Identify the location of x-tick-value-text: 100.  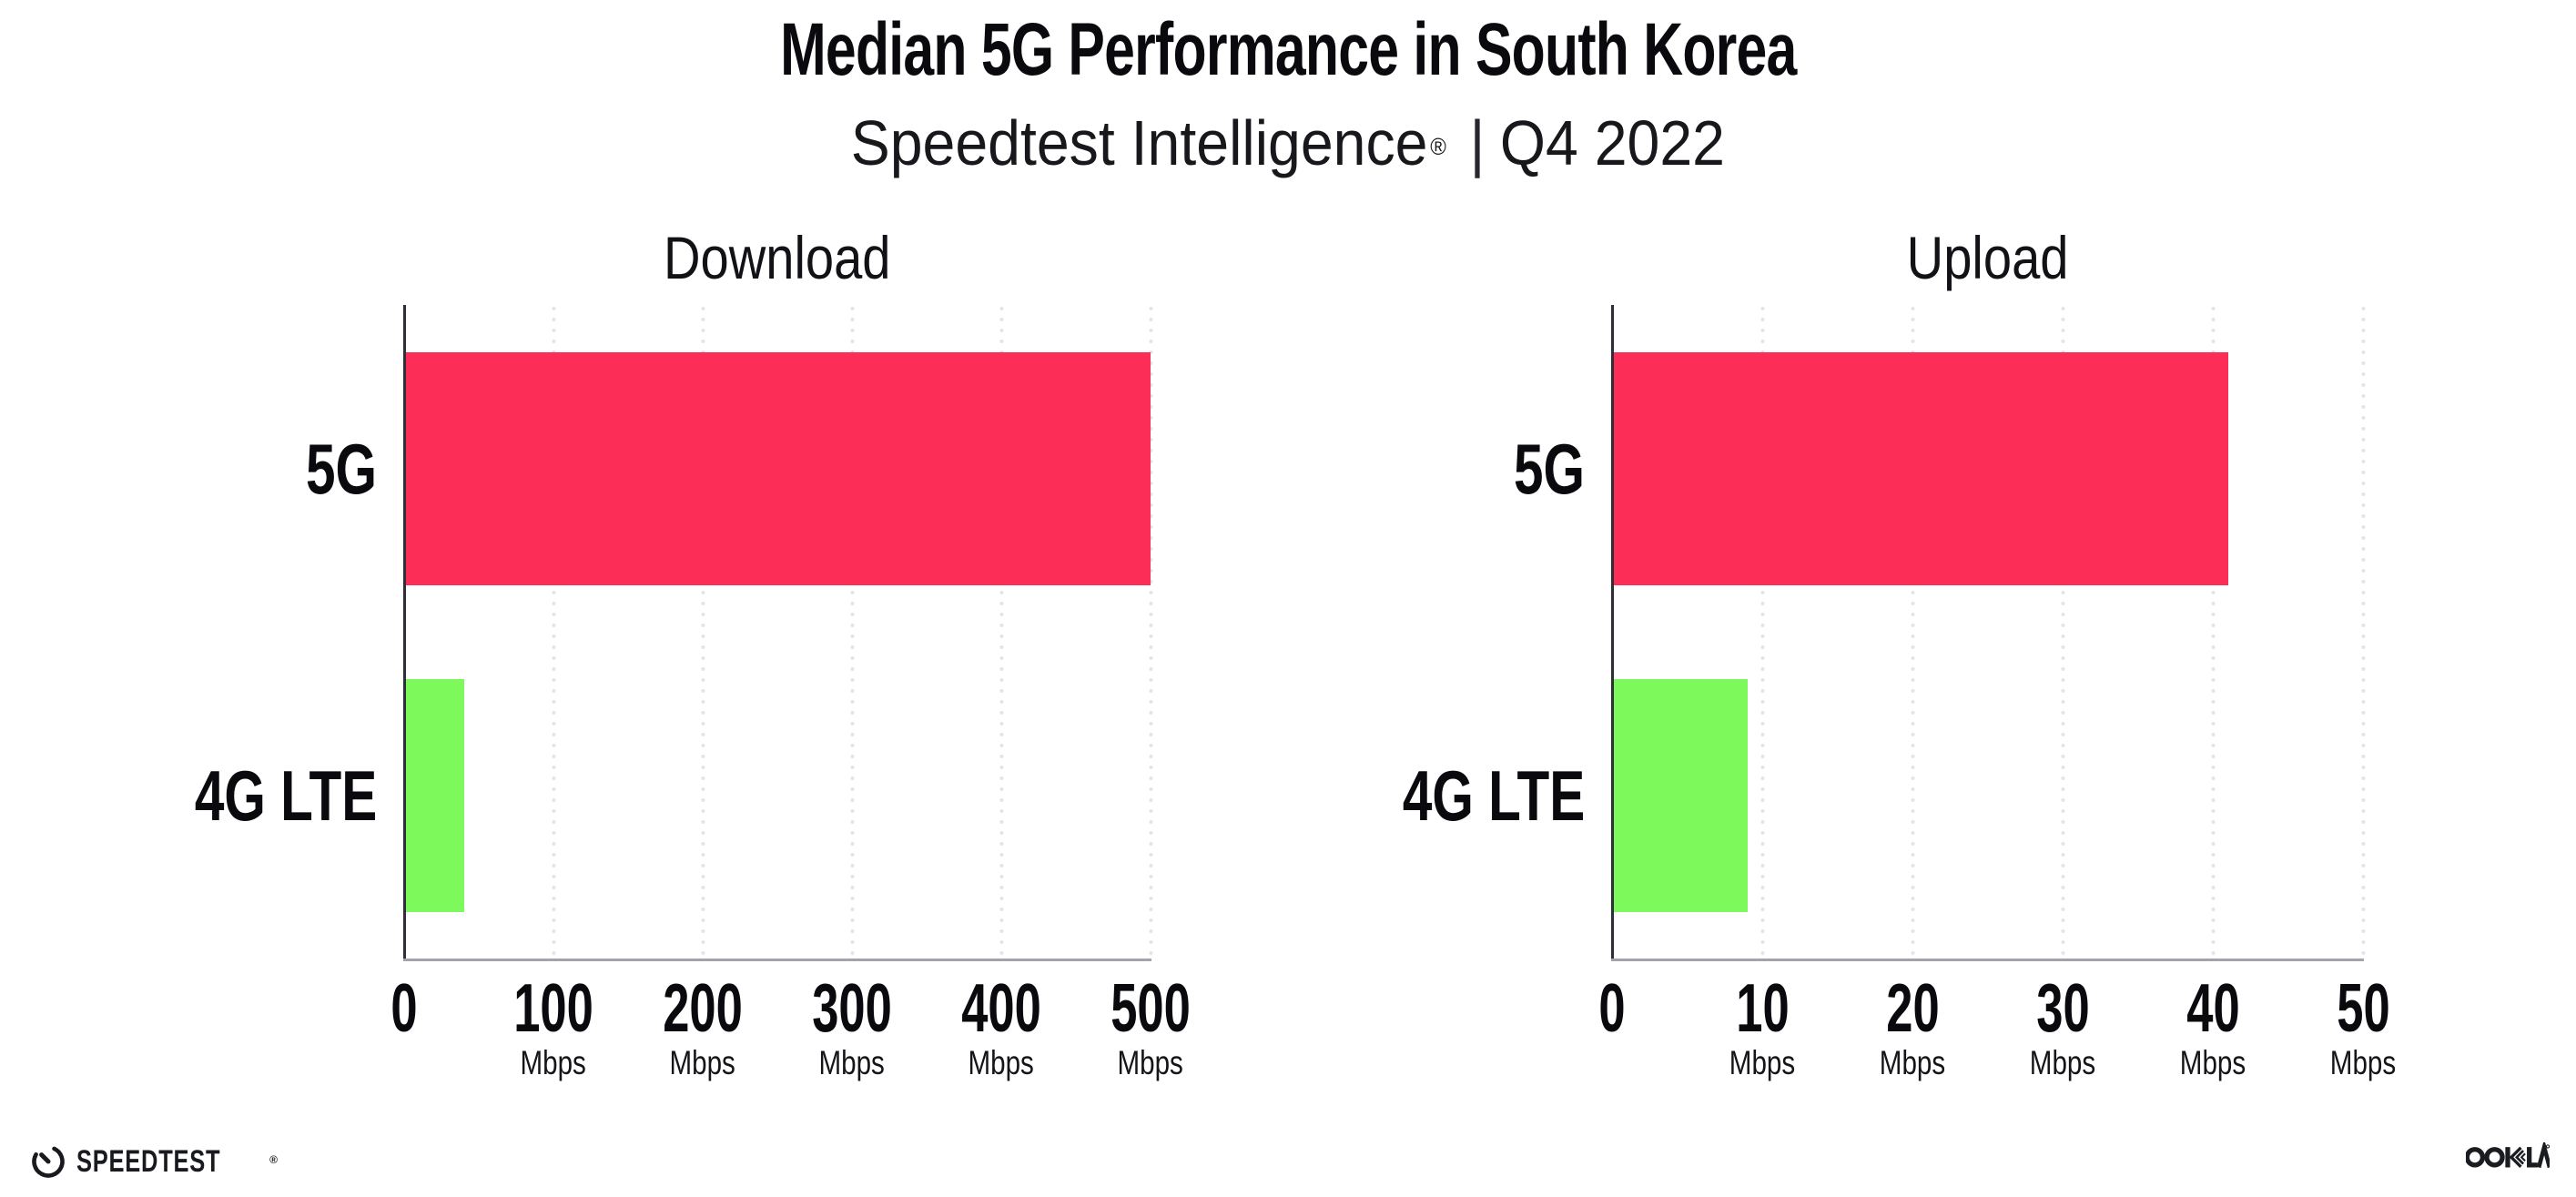
(553, 1008).